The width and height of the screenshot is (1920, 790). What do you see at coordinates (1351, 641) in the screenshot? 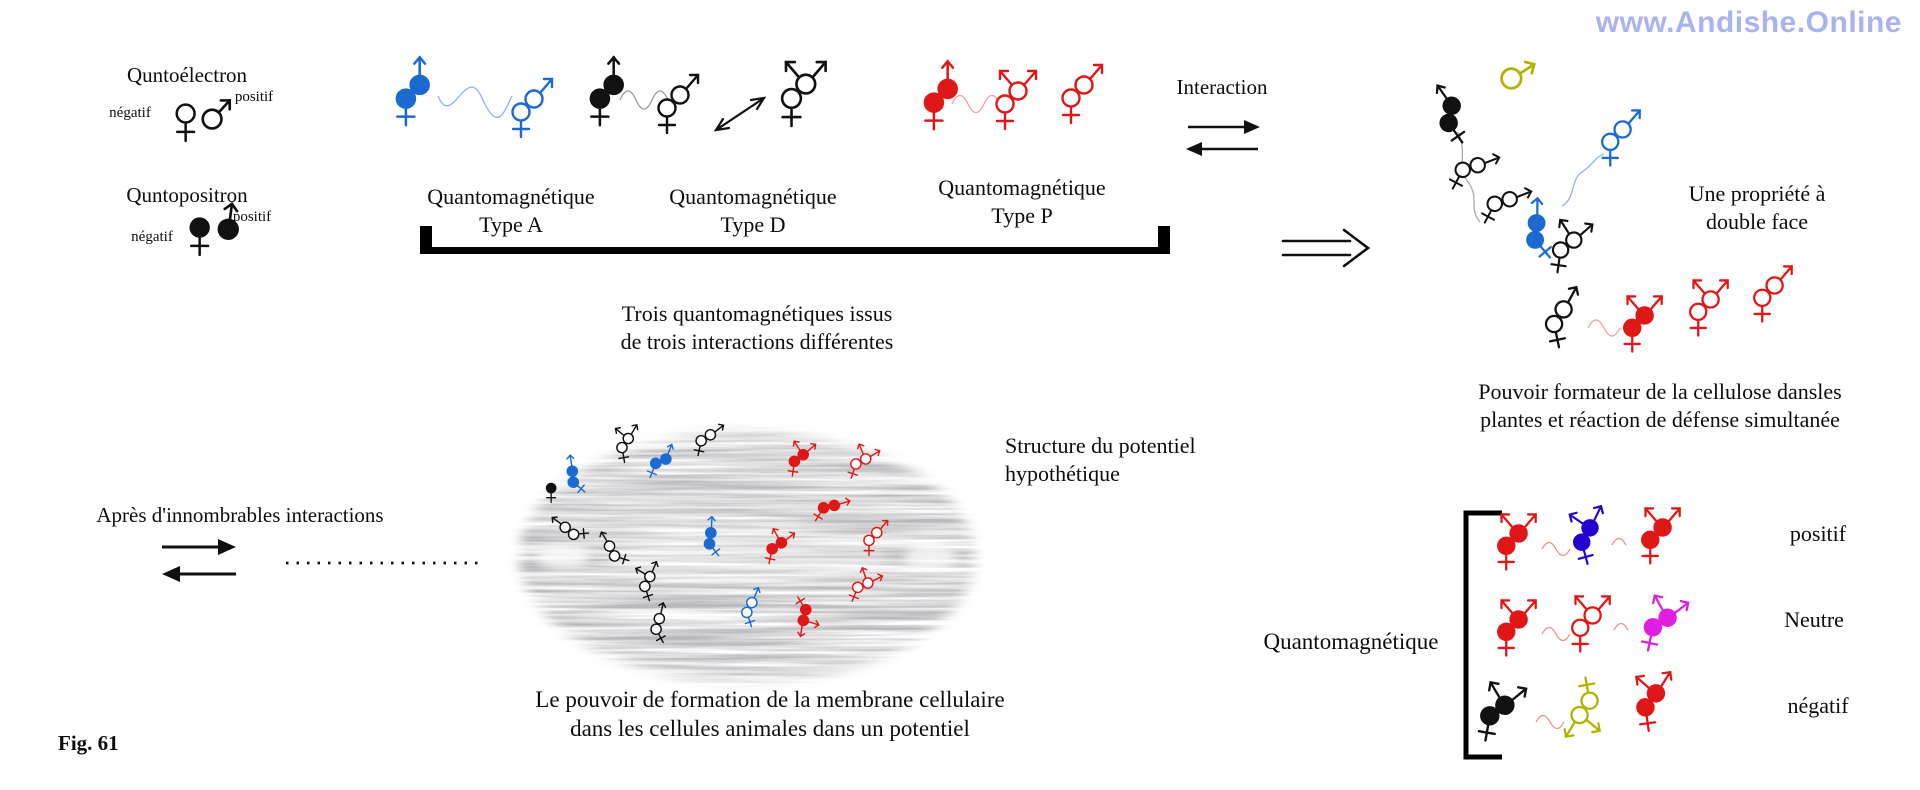
I see `legend-title: Quantomagnétique` at bounding box center [1351, 641].